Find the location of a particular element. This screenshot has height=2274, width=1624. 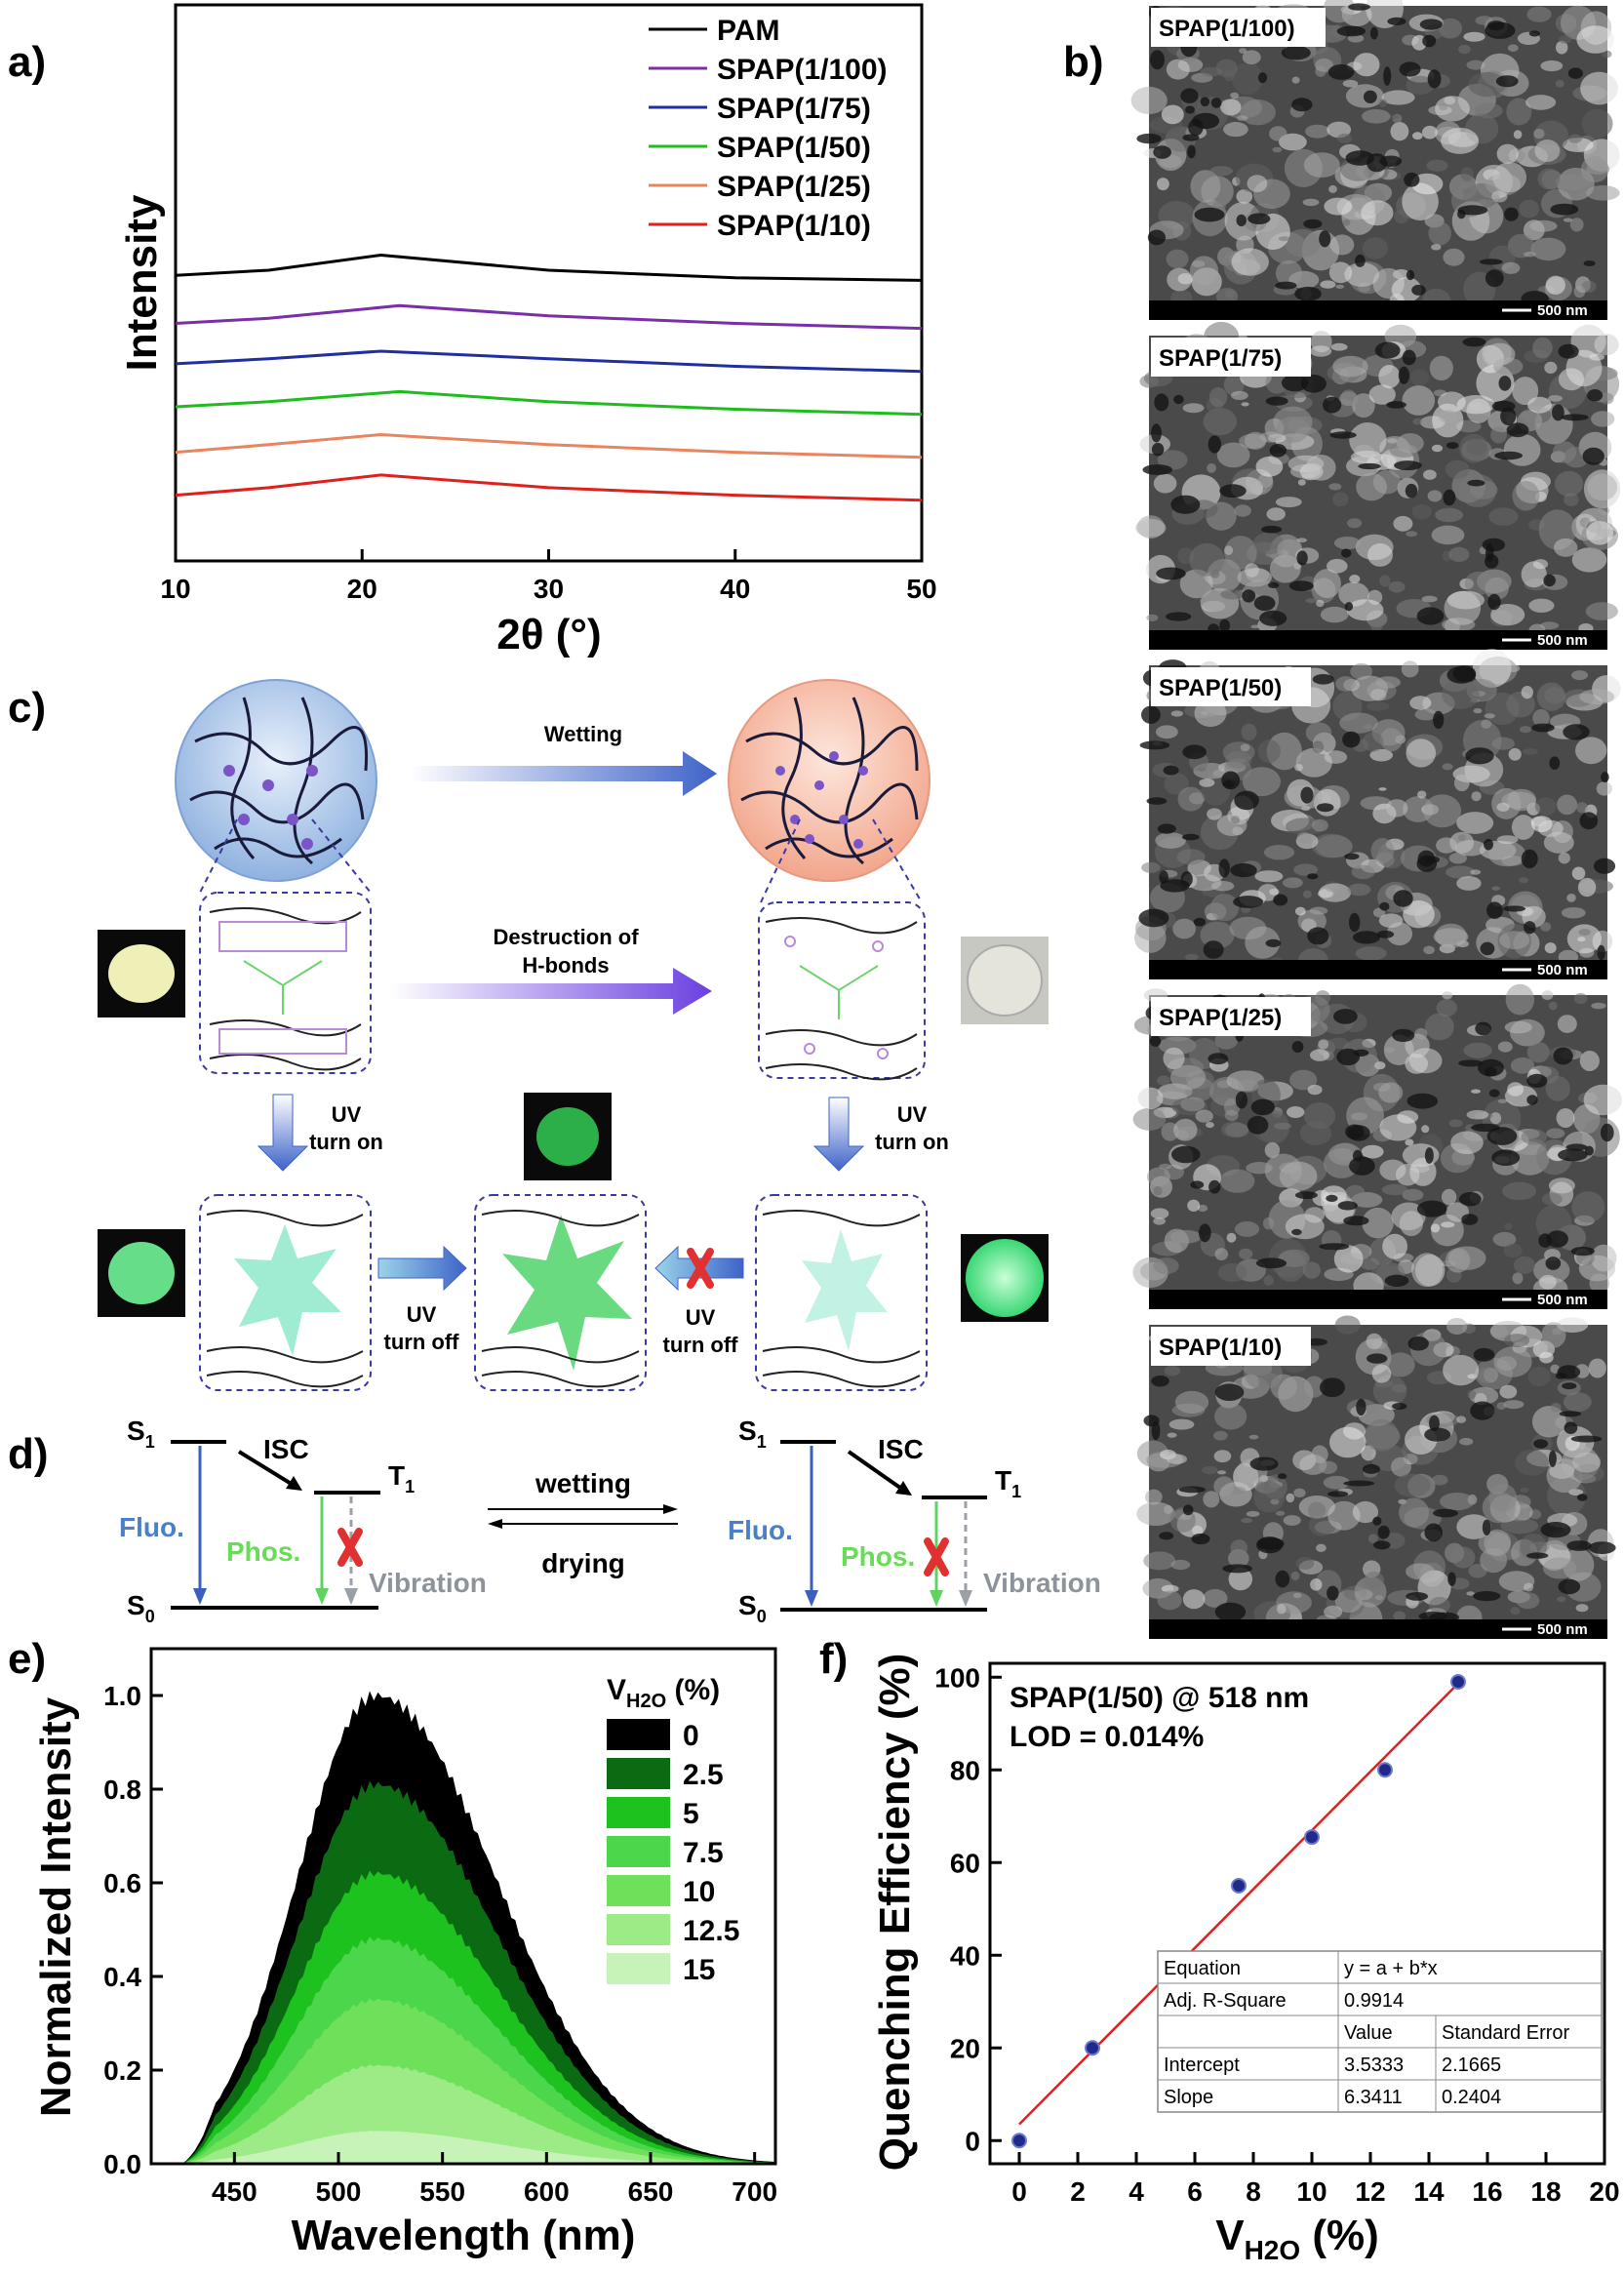

y-tick-label: 0 is located at coordinates (972, 2141).